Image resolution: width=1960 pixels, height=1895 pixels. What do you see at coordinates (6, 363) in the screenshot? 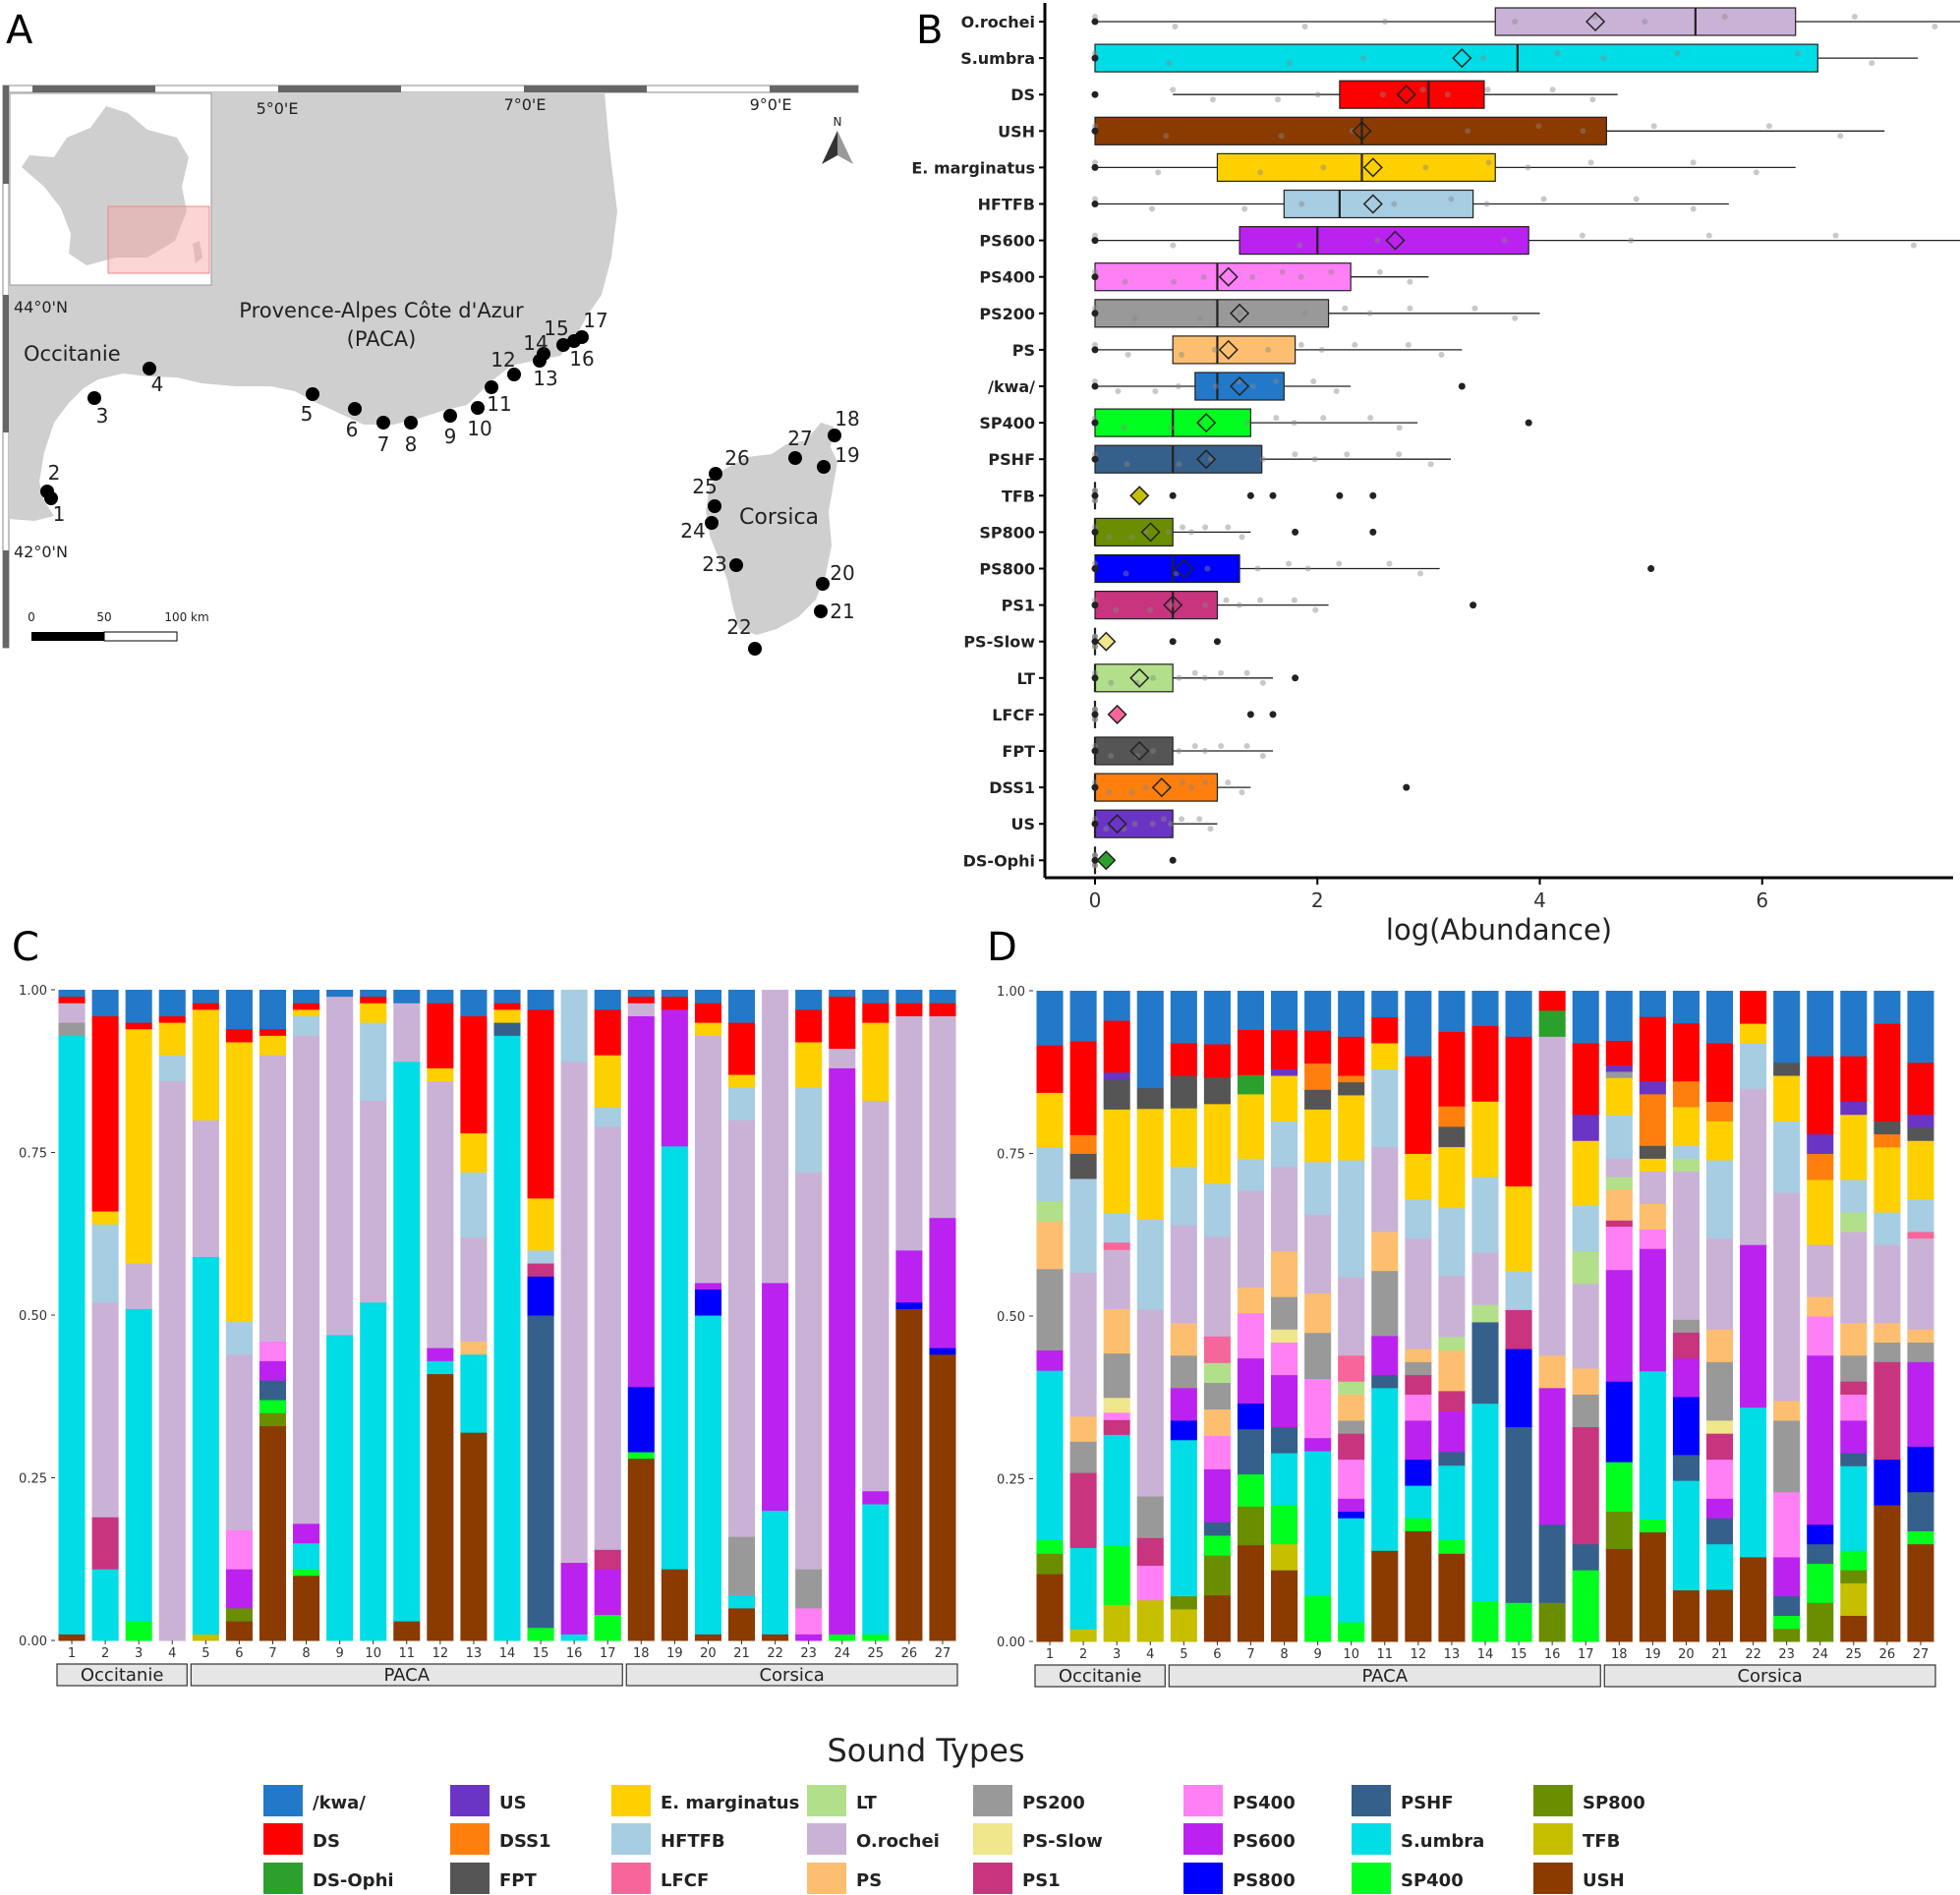
I see `map-frame-seg` at bounding box center [6, 363].